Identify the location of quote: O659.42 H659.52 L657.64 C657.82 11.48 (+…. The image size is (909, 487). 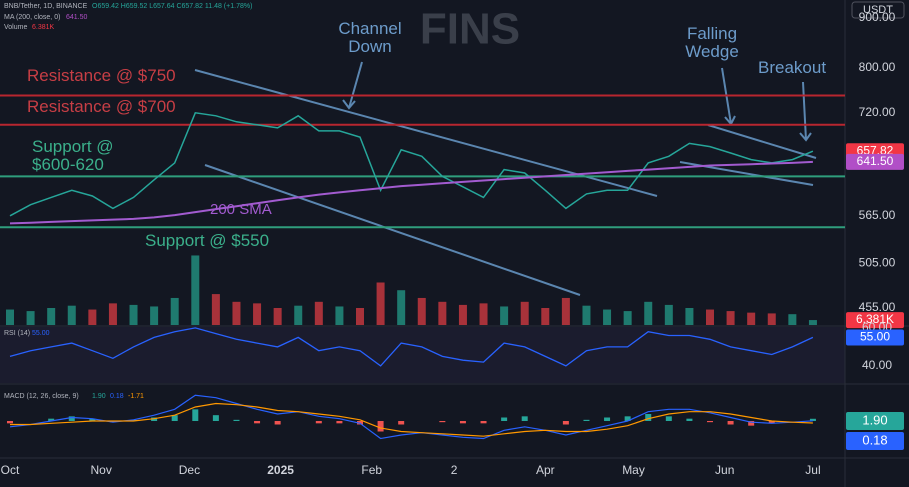
(172, 6).